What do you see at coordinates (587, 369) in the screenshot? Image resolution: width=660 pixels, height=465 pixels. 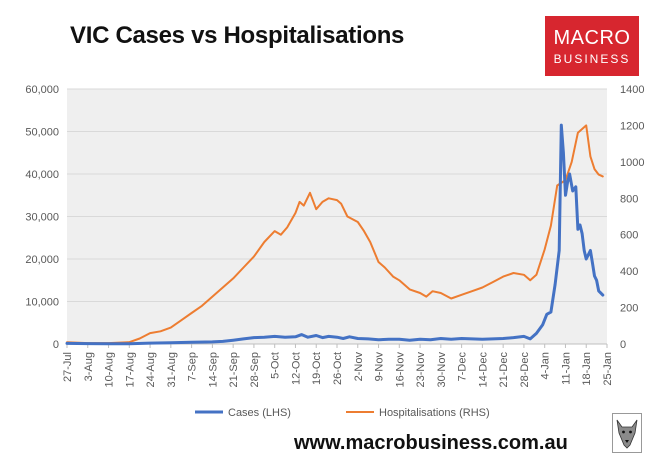 I see `x-tick-label: 18-Jan` at bounding box center [587, 369].